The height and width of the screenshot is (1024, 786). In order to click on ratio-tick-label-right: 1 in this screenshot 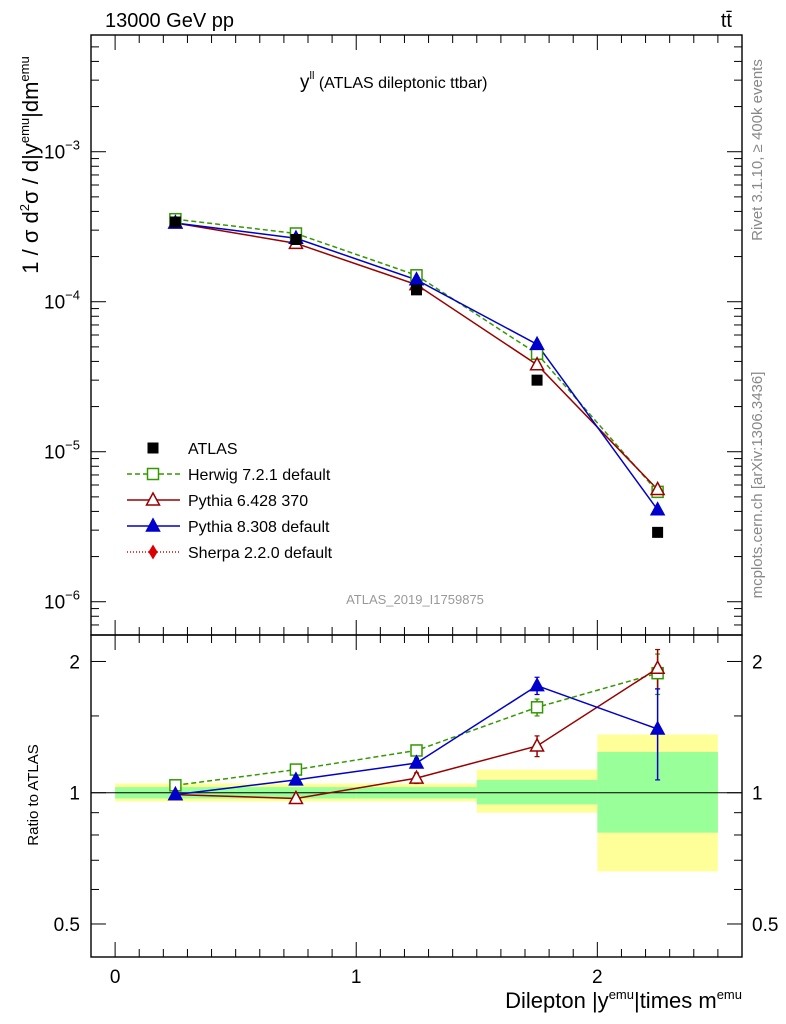, I will do `click(757, 794)`.